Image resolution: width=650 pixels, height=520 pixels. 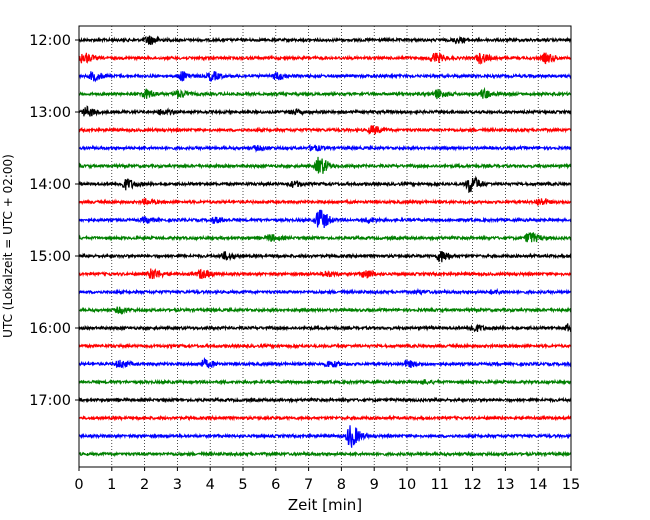 What do you see at coordinates (78, 485) in the screenshot?
I see `x-tick-label: 0` at bounding box center [78, 485].